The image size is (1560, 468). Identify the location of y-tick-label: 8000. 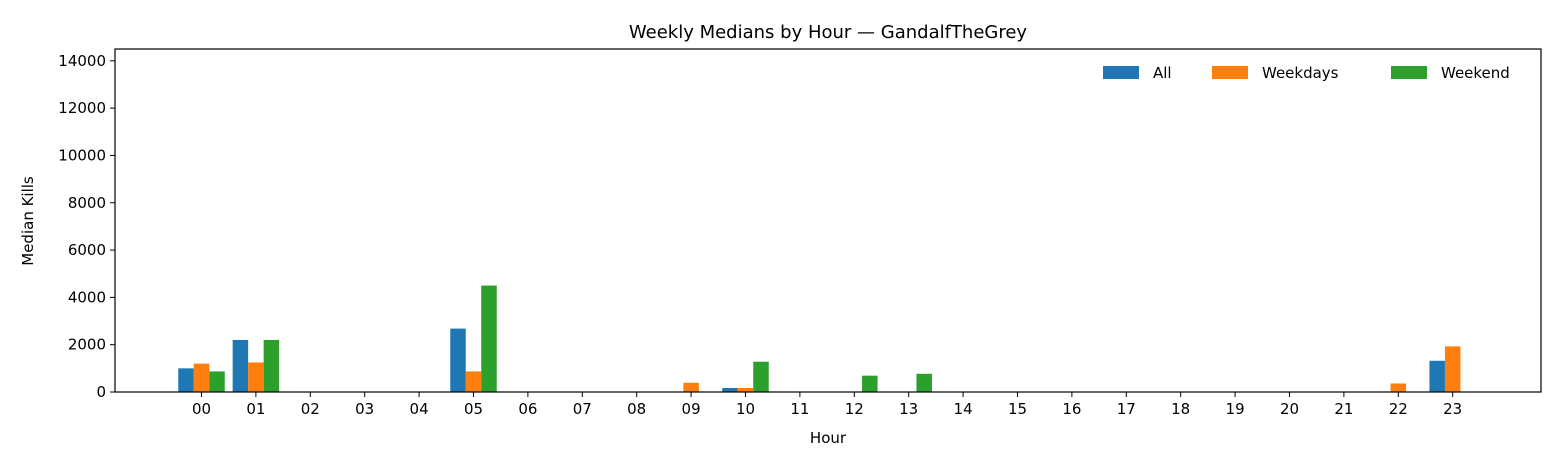
(87, 203).